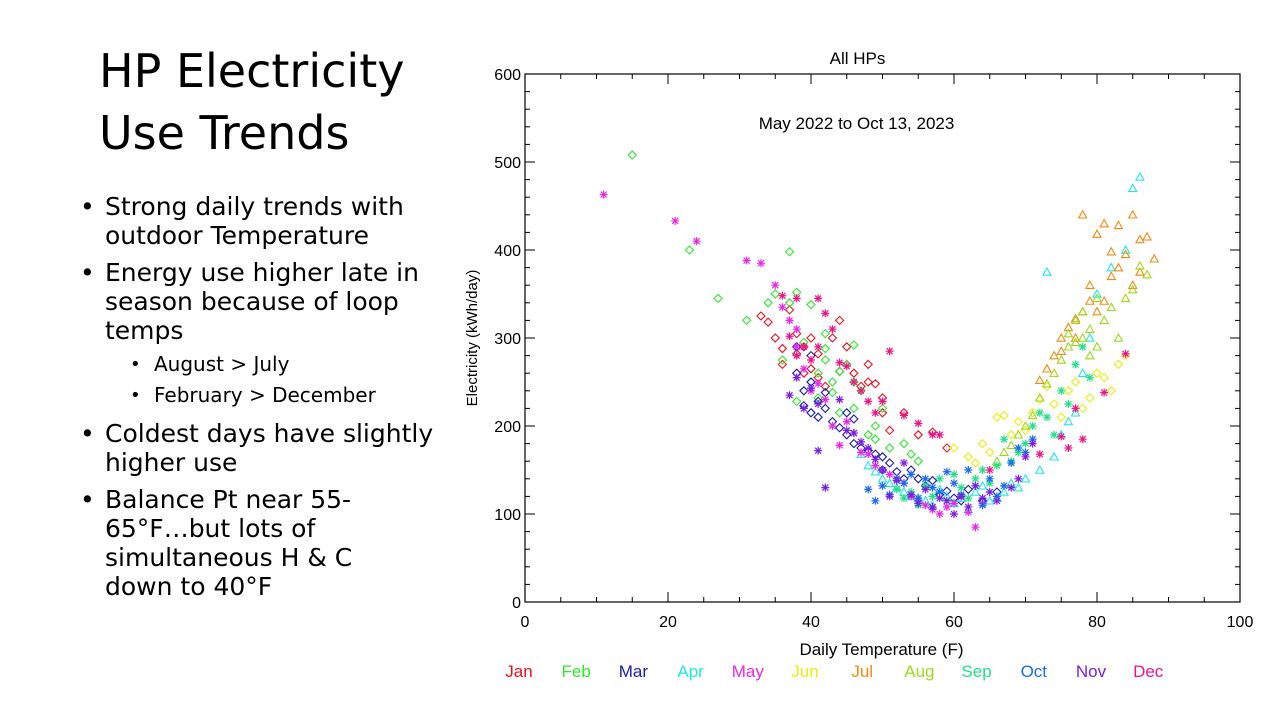  What do you see at coordinates (507, 163) in the screenshot?
I see `y-tick-label: 500` at bounding box center [507, 163].